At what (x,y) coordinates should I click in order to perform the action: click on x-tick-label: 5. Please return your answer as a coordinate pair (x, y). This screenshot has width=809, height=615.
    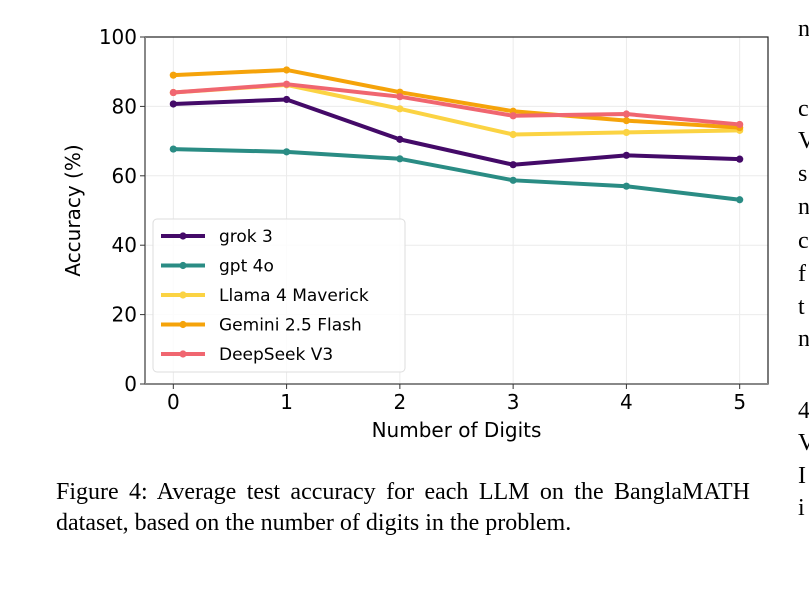
    Looking at the image, I should click on (739, 402).